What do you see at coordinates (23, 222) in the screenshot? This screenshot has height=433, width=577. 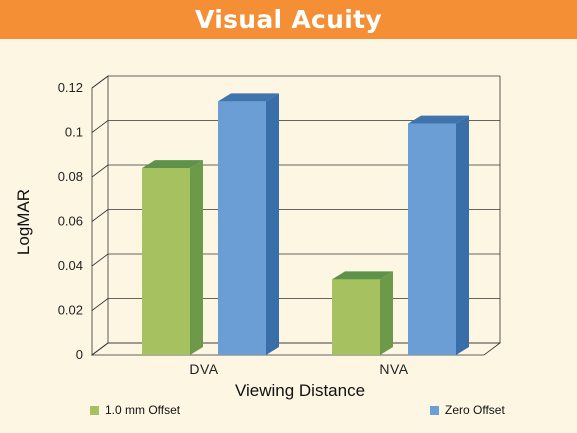 I see `y-axis-title: LogMAR` at bounding box center [23, 222].